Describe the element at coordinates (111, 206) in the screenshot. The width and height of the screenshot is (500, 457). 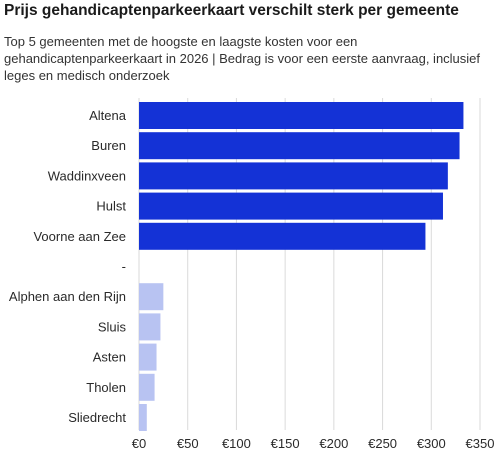
I see `category-label: Hulst` at that location.